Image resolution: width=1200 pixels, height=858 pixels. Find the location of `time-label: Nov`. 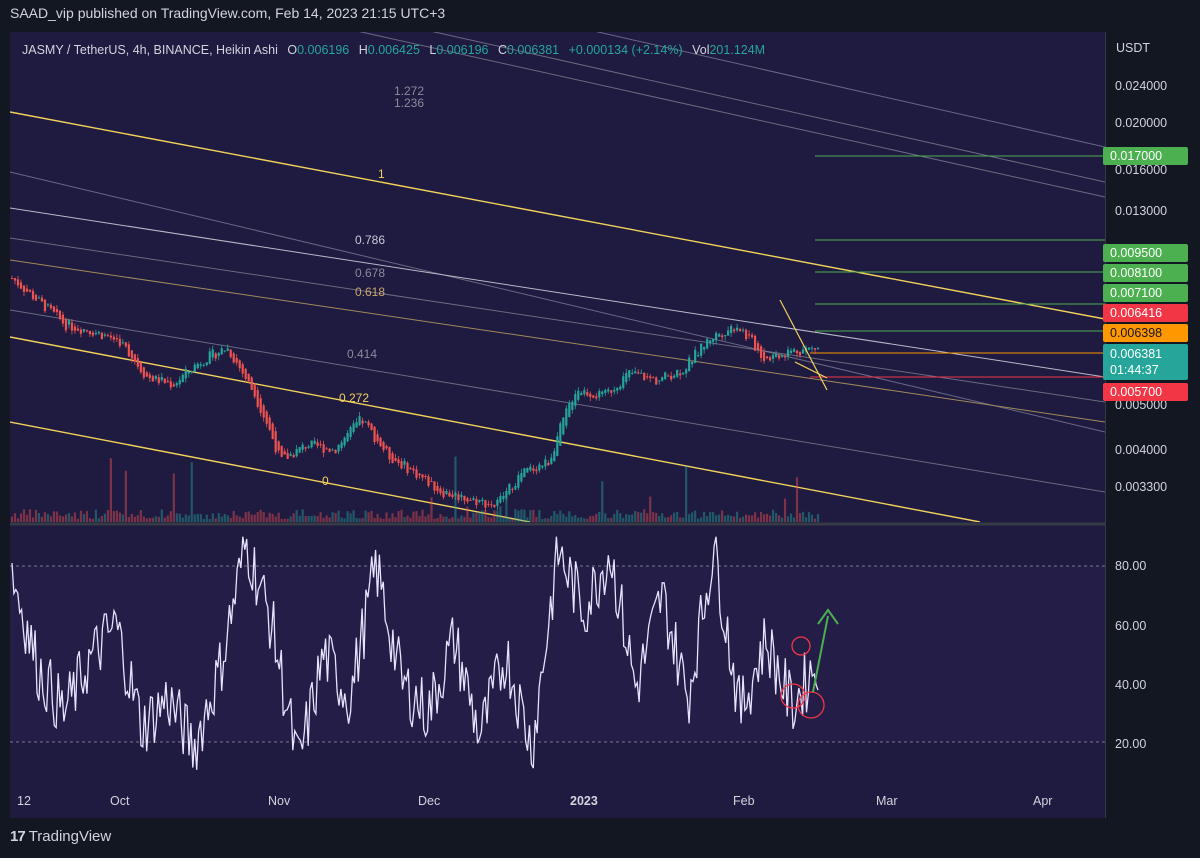

time-label: Nov is located at coordinates (279, 801).